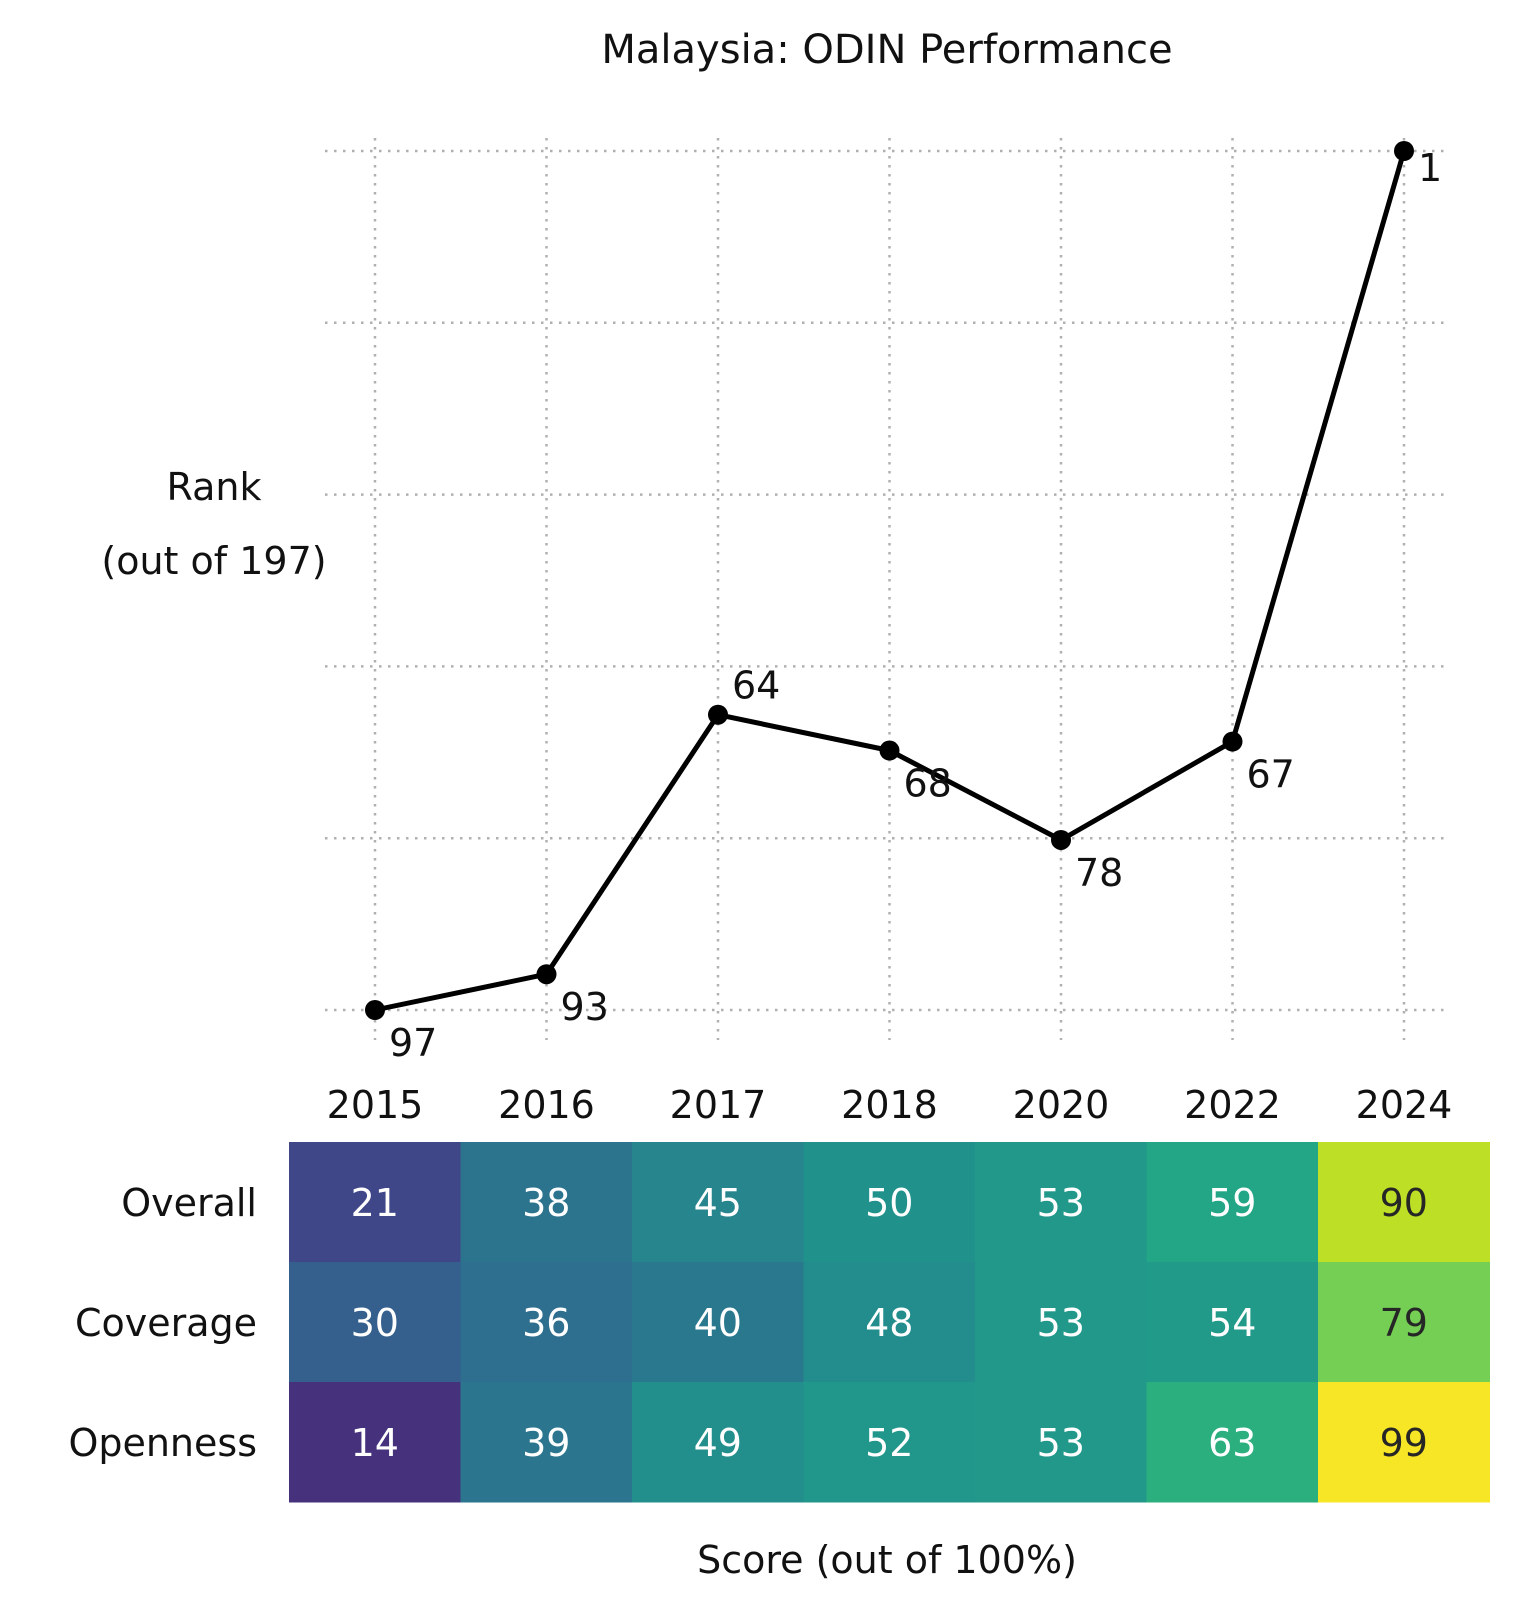 Image resolution: width=1516 pixels, height=1615 pixels. Describe the element at coordinates (887, 1560) in the screenshot. I see `heatmap-x-label: Score (out of 100%)` at that location.